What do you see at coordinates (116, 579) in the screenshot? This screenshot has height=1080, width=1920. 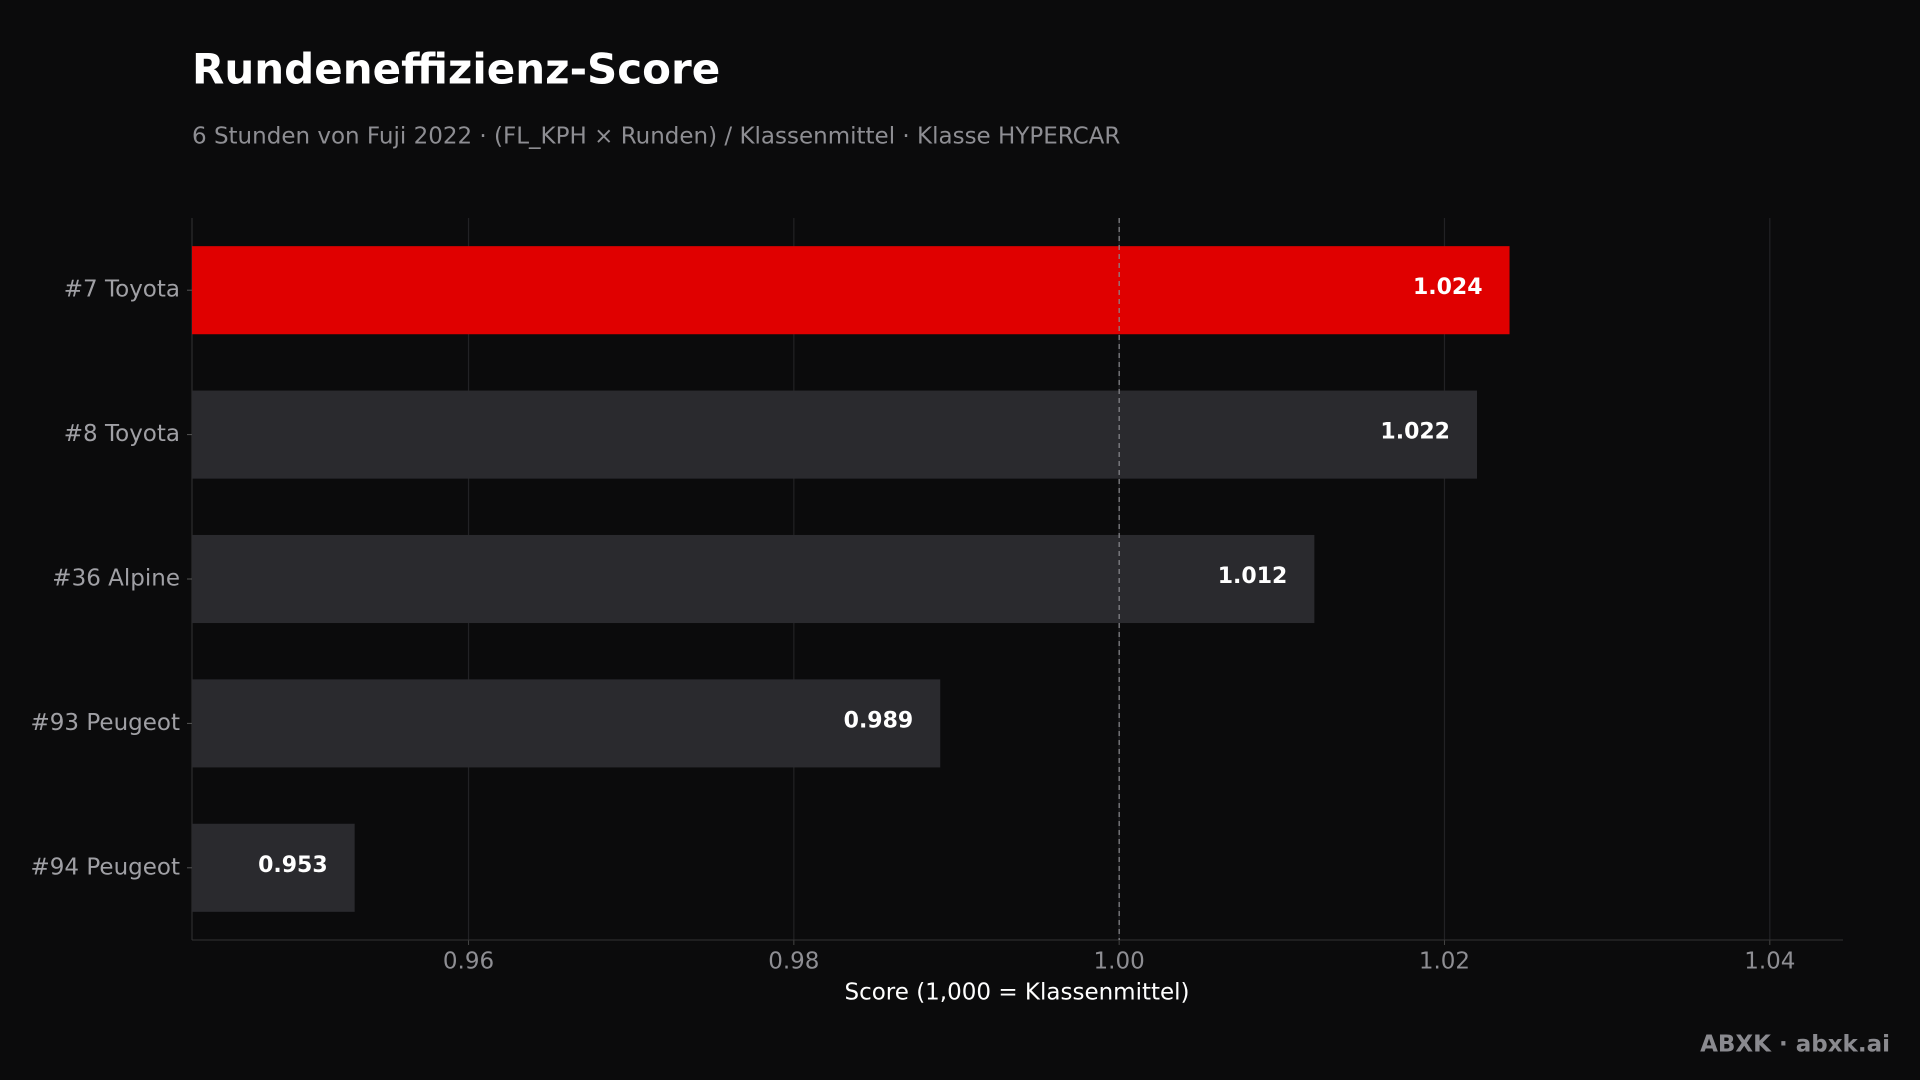 I see `y-tick-label: #36 Alpine` at bounding box center [116, 579].